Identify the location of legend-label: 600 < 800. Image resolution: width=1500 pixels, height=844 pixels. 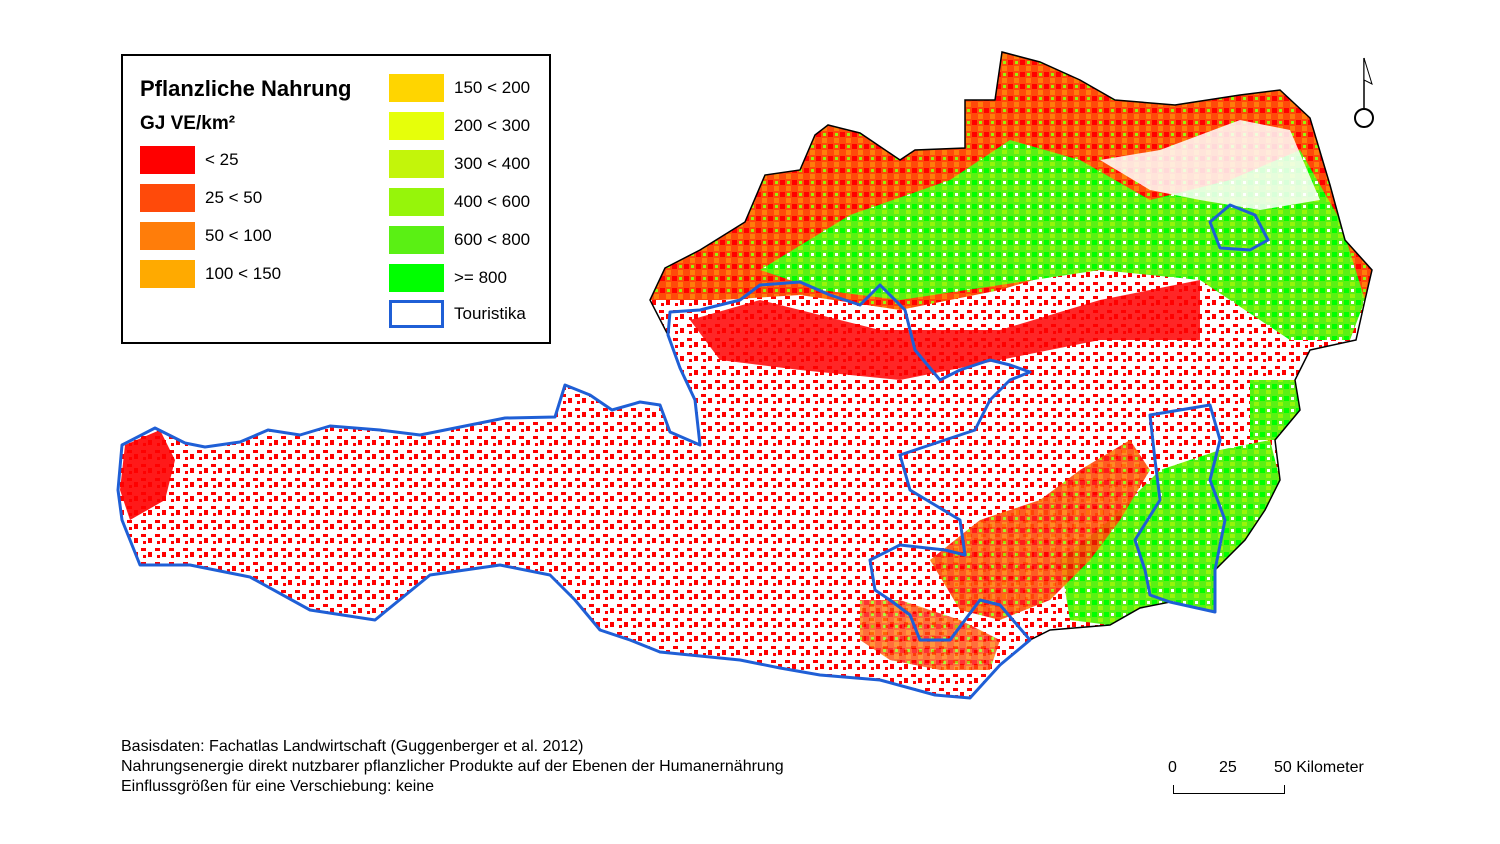
(492, 239).